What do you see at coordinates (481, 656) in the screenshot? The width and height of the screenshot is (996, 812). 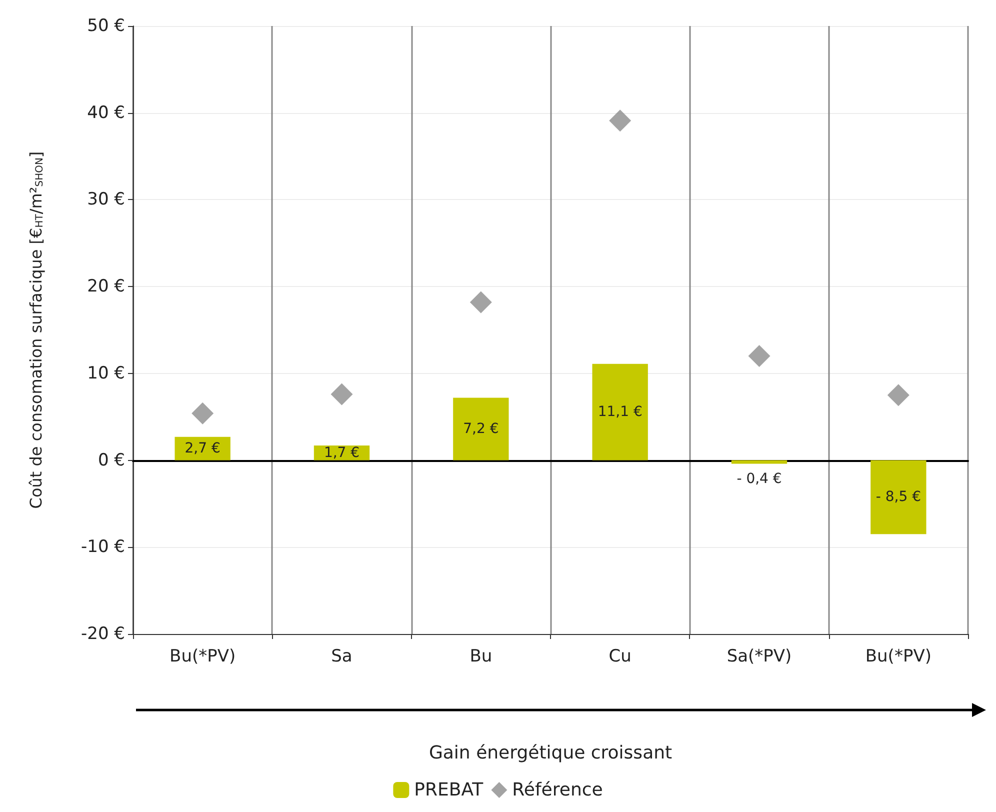 I see `x-tick-label: Bu` at bounding box center [481, 656].